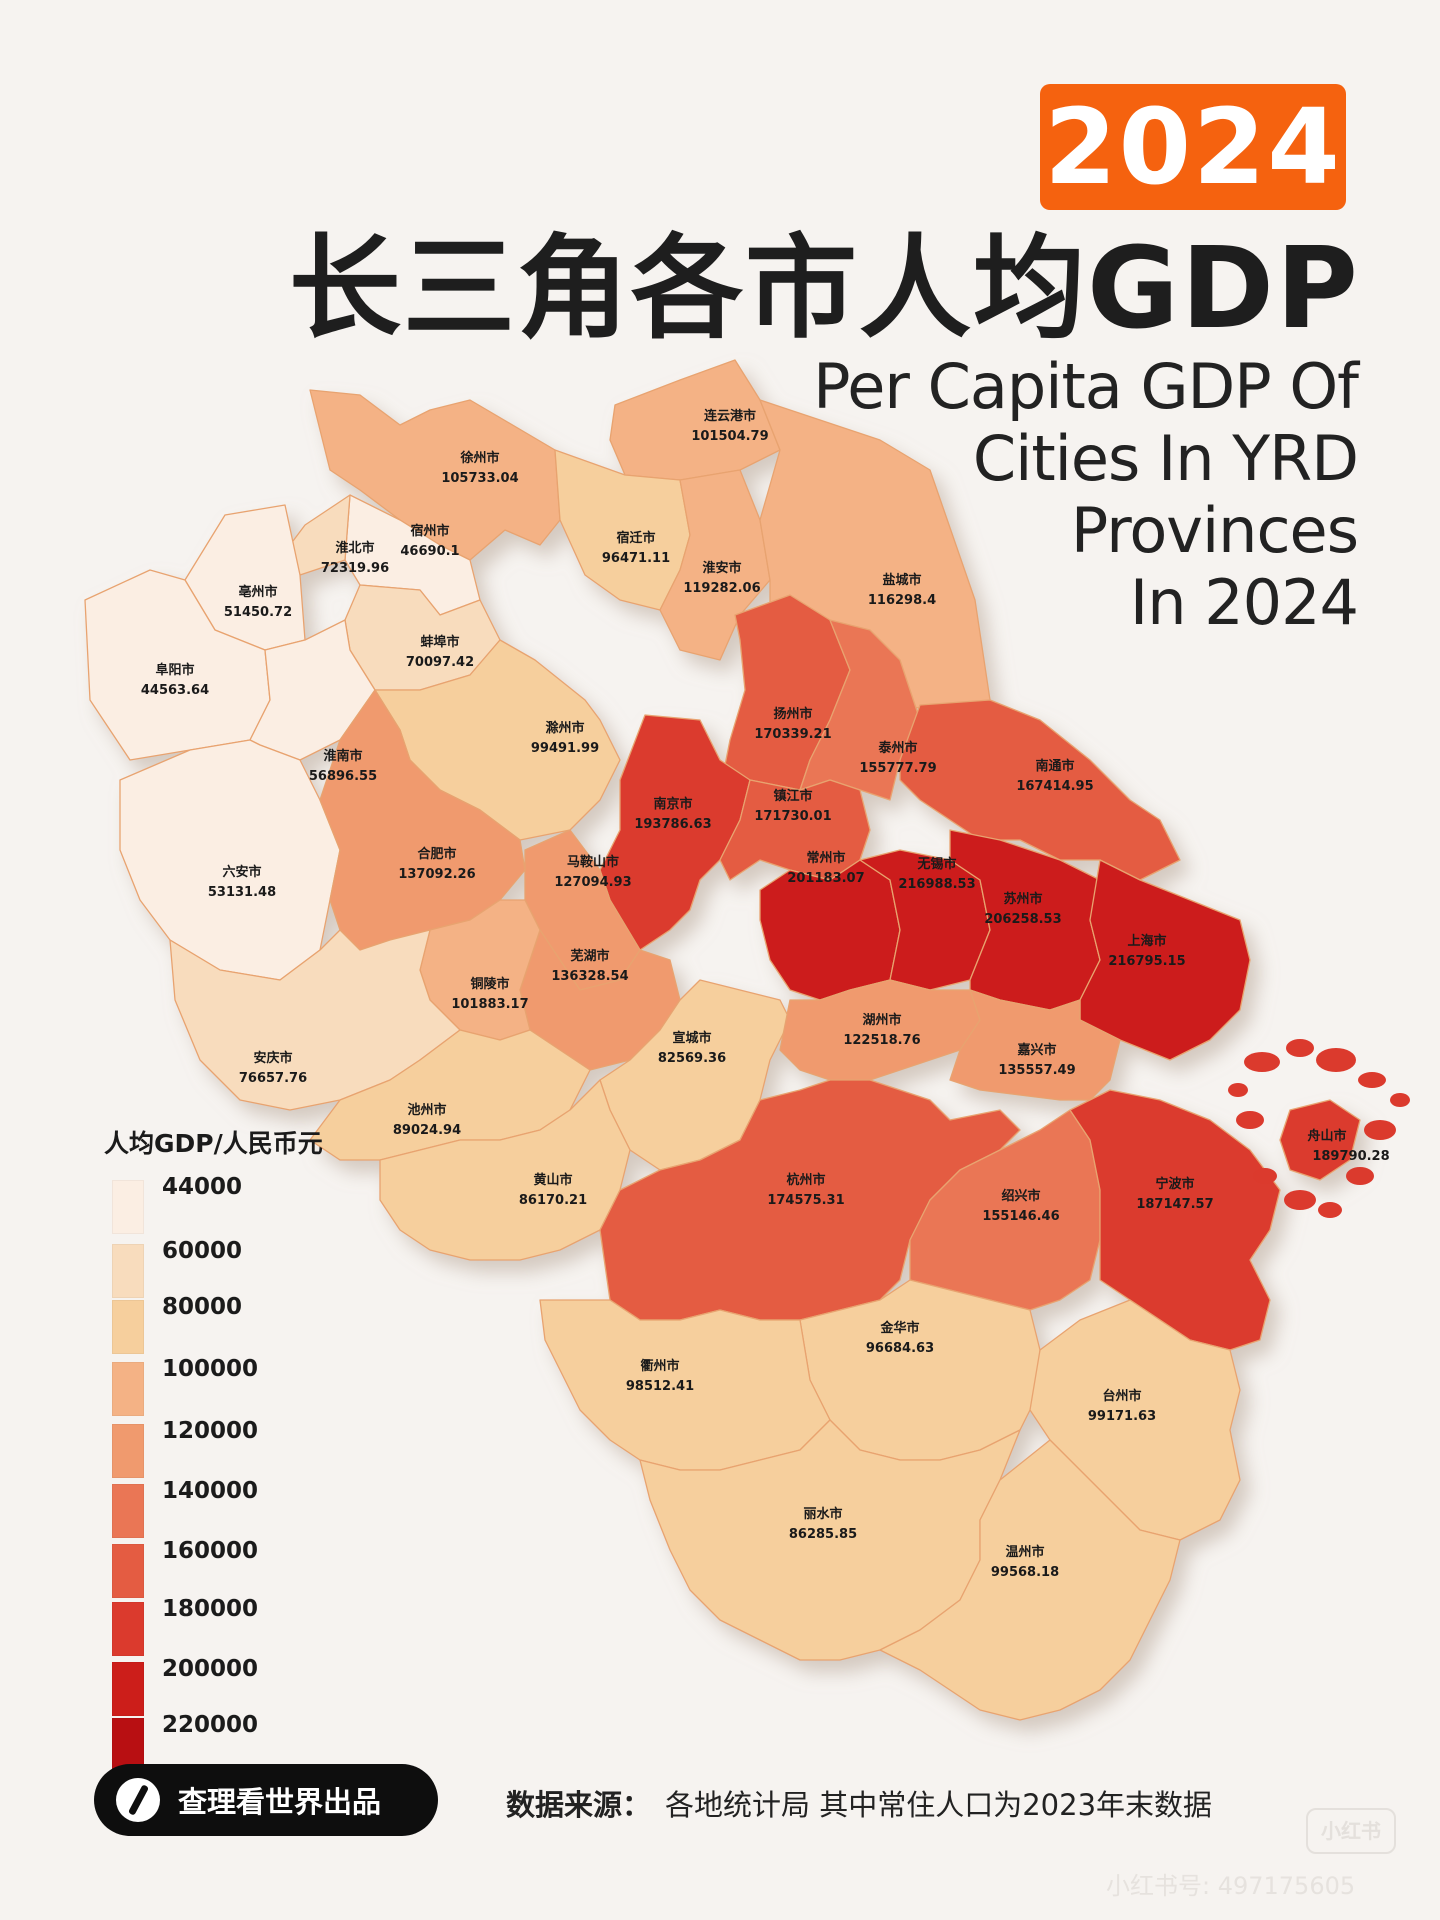  I want to click on city-value-label: 51450.72, so click(258, 612).